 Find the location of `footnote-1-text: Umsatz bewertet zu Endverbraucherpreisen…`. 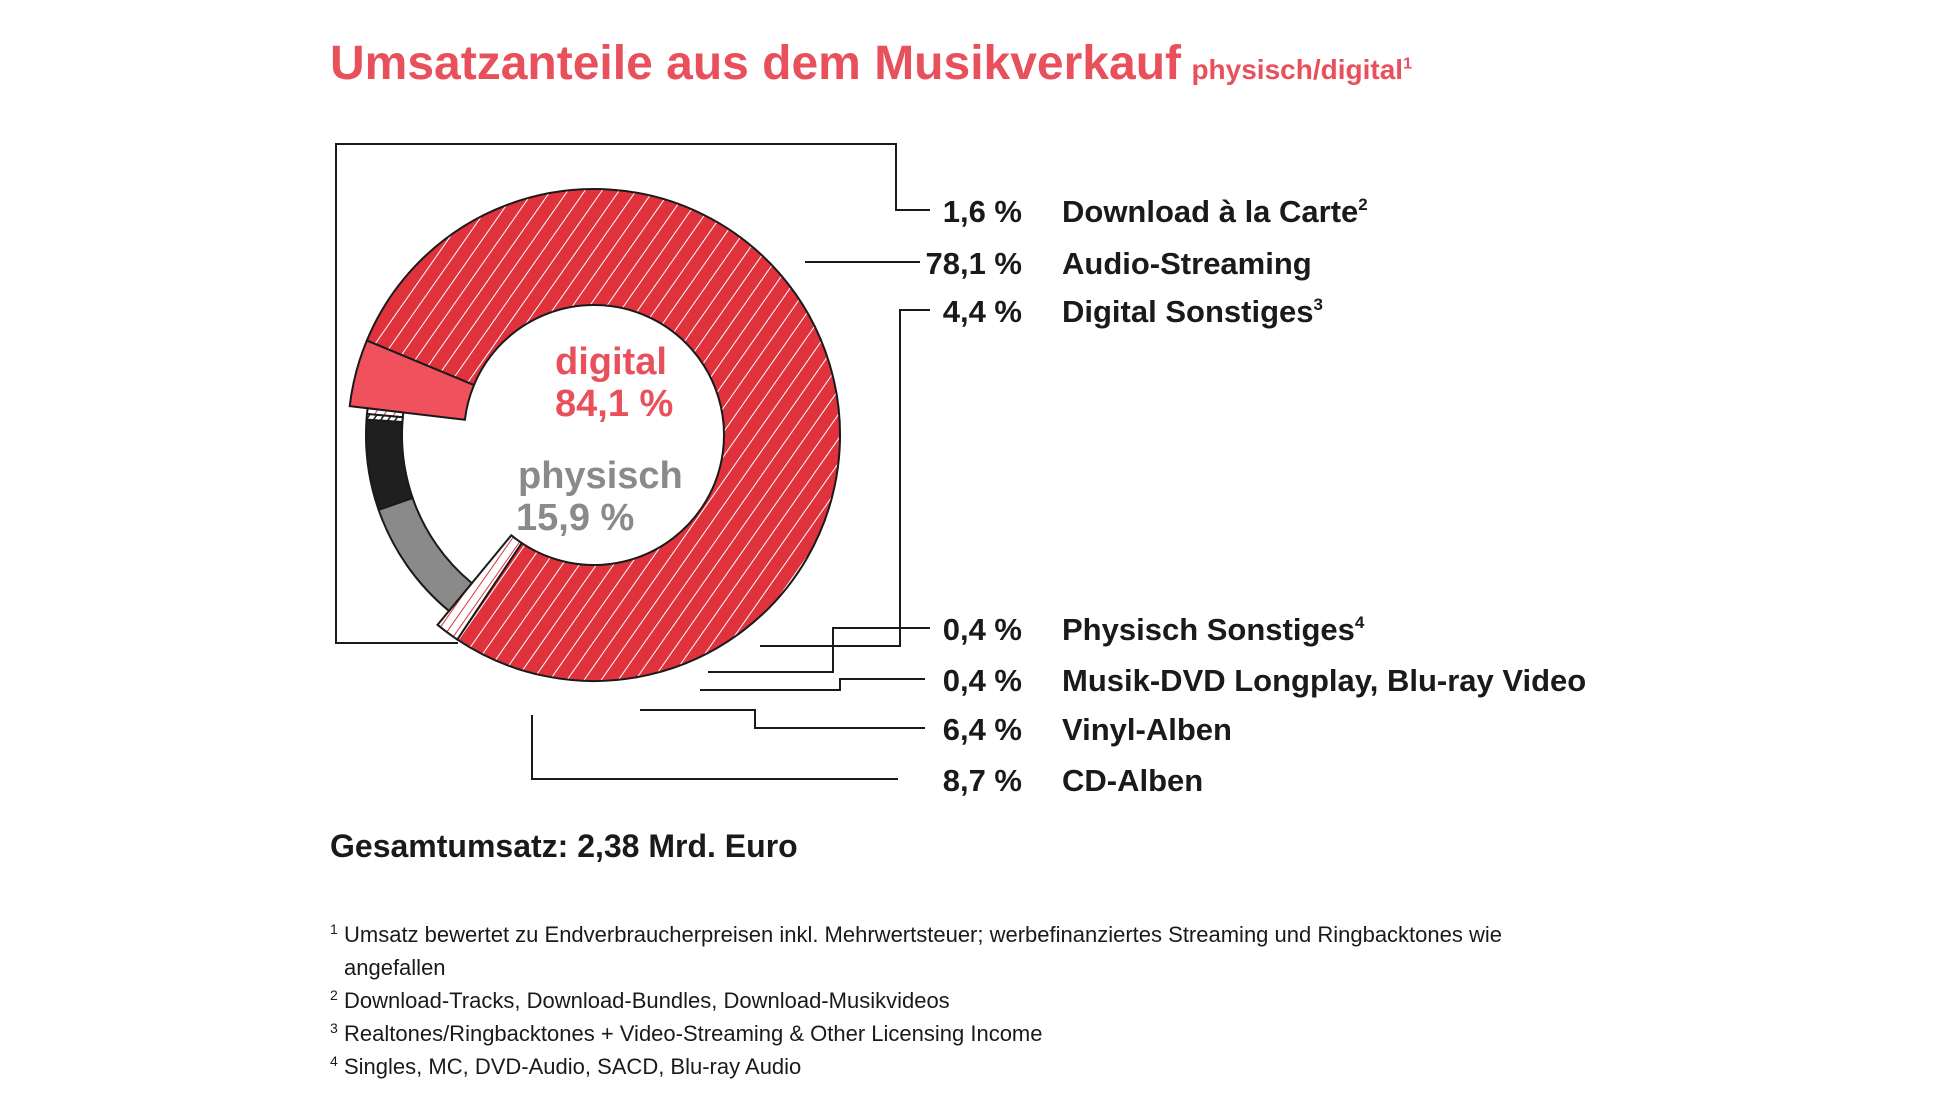

footnote-1-text: Umsatz bewertet zu Endverbraucherpreisen… is located at coordinates (923, 951).